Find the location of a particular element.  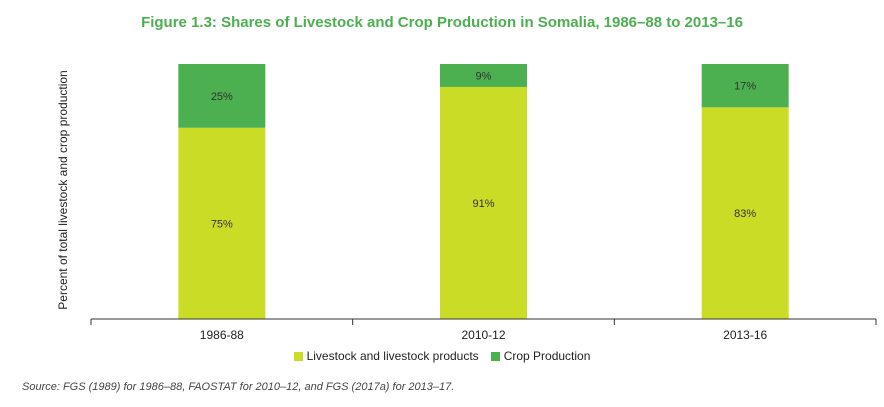

legend-swatch-crop is located at coordinates (495, 356).